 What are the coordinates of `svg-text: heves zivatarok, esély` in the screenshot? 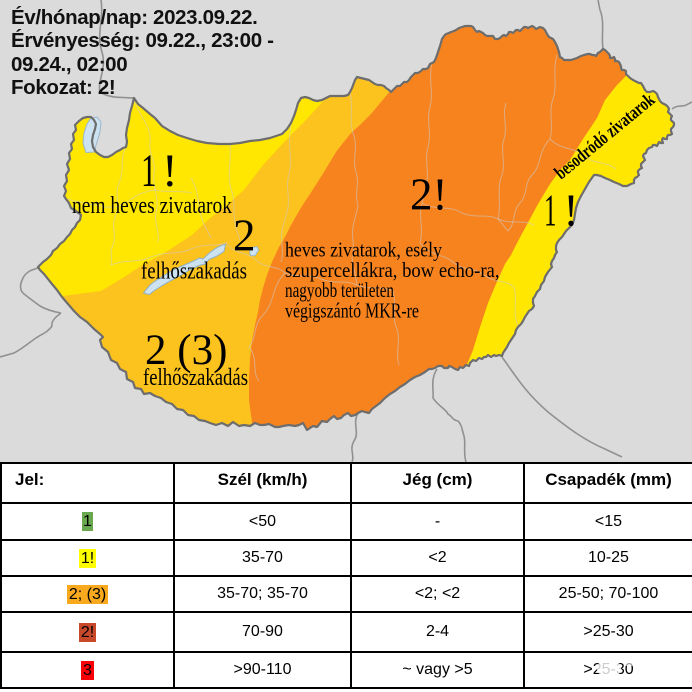 It's located at (363, 250).